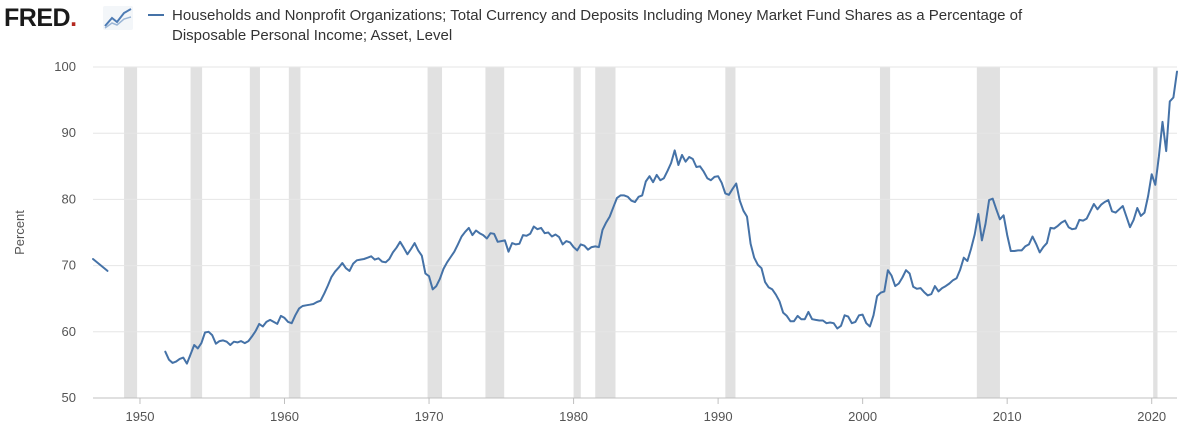 The width and height of the screenshot is (1197, 437). What do you see at coordinates (156, 15) in the screenshot?
I see `legend-series-swatch` at bounding box center [156, 15].